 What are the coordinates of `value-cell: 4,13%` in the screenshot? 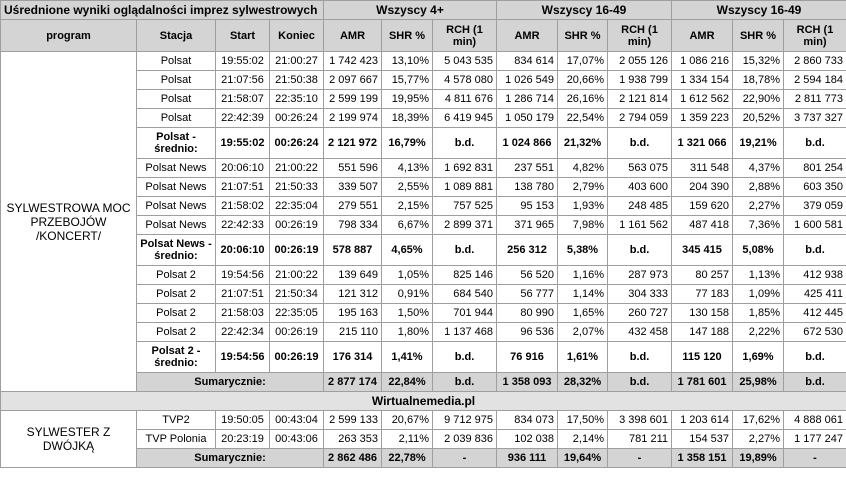 It's located at (407, 168).